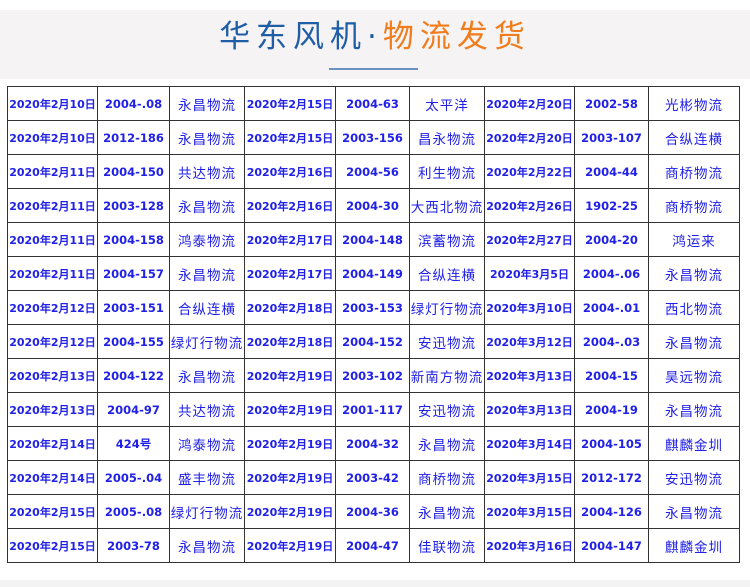 The image size is (750, 587). Describe the element at coordinates (529, 273) in the screenshot. I see `ship-date-cell: 2020年3月5日` at that location.